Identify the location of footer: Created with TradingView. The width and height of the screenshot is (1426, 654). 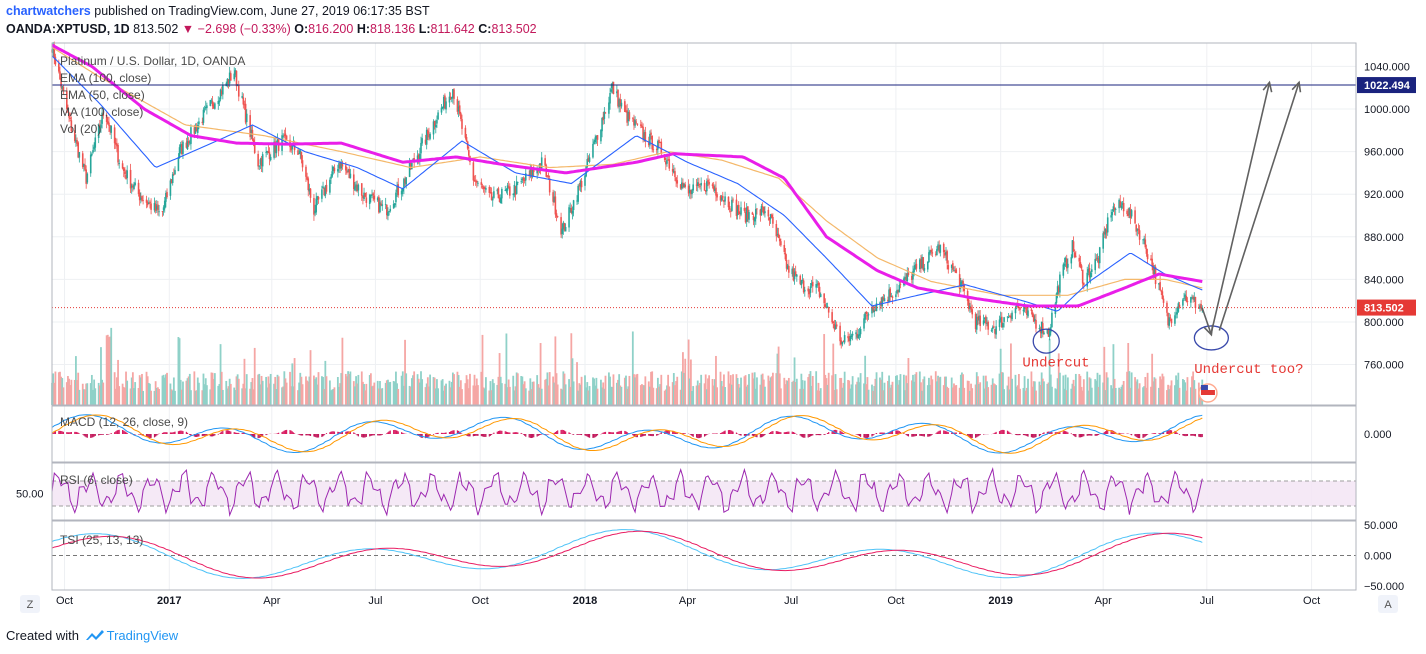
(92, 635).